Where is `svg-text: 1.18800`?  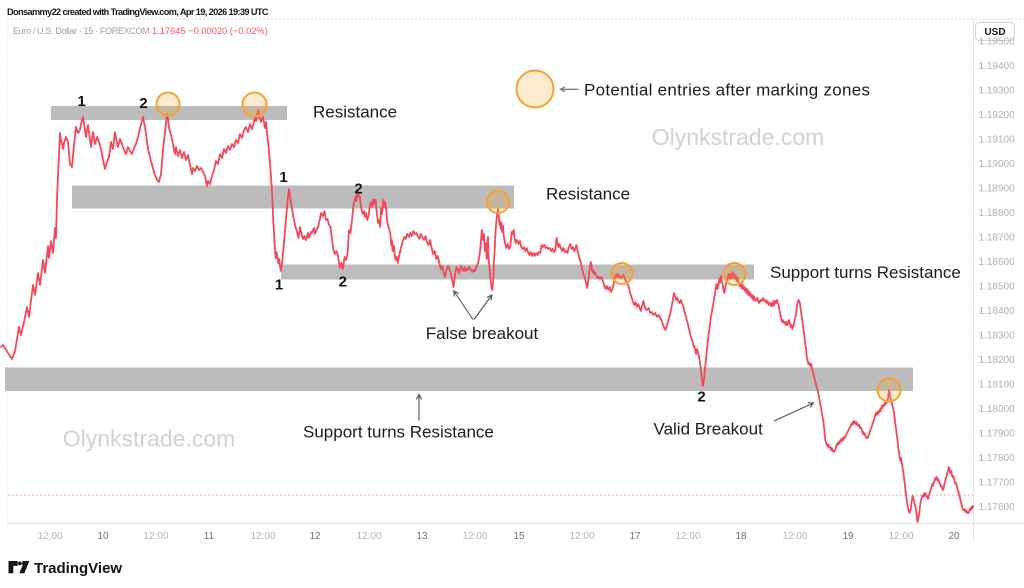
svg-text: 1.18800 is located at coordinates (997, 213).